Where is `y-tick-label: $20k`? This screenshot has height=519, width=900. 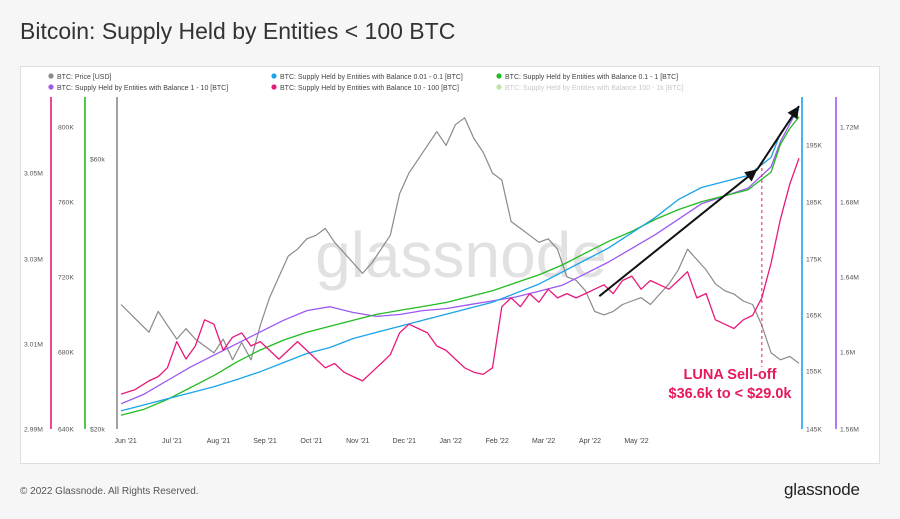 y-tick-label: $20k is located at coordinates (97, 430).